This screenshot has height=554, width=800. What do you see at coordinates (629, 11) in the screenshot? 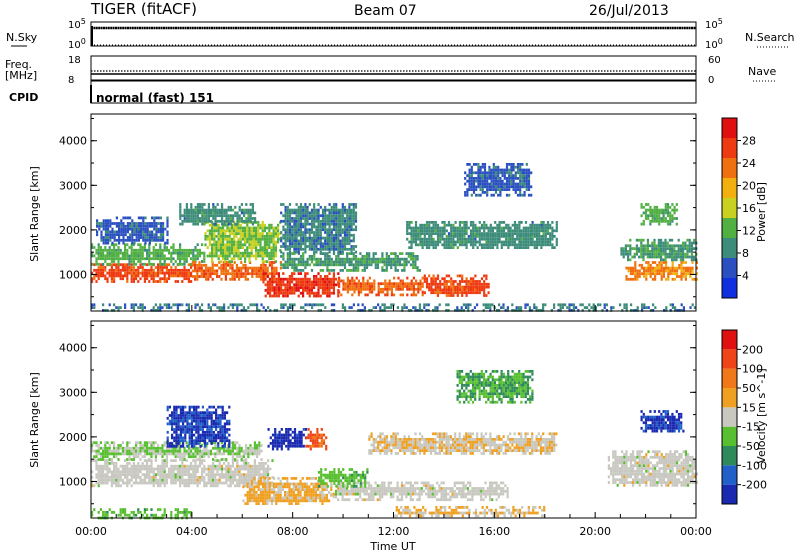
I see `date-label: 26/Jul/2013` at bounding box center [629, 11].